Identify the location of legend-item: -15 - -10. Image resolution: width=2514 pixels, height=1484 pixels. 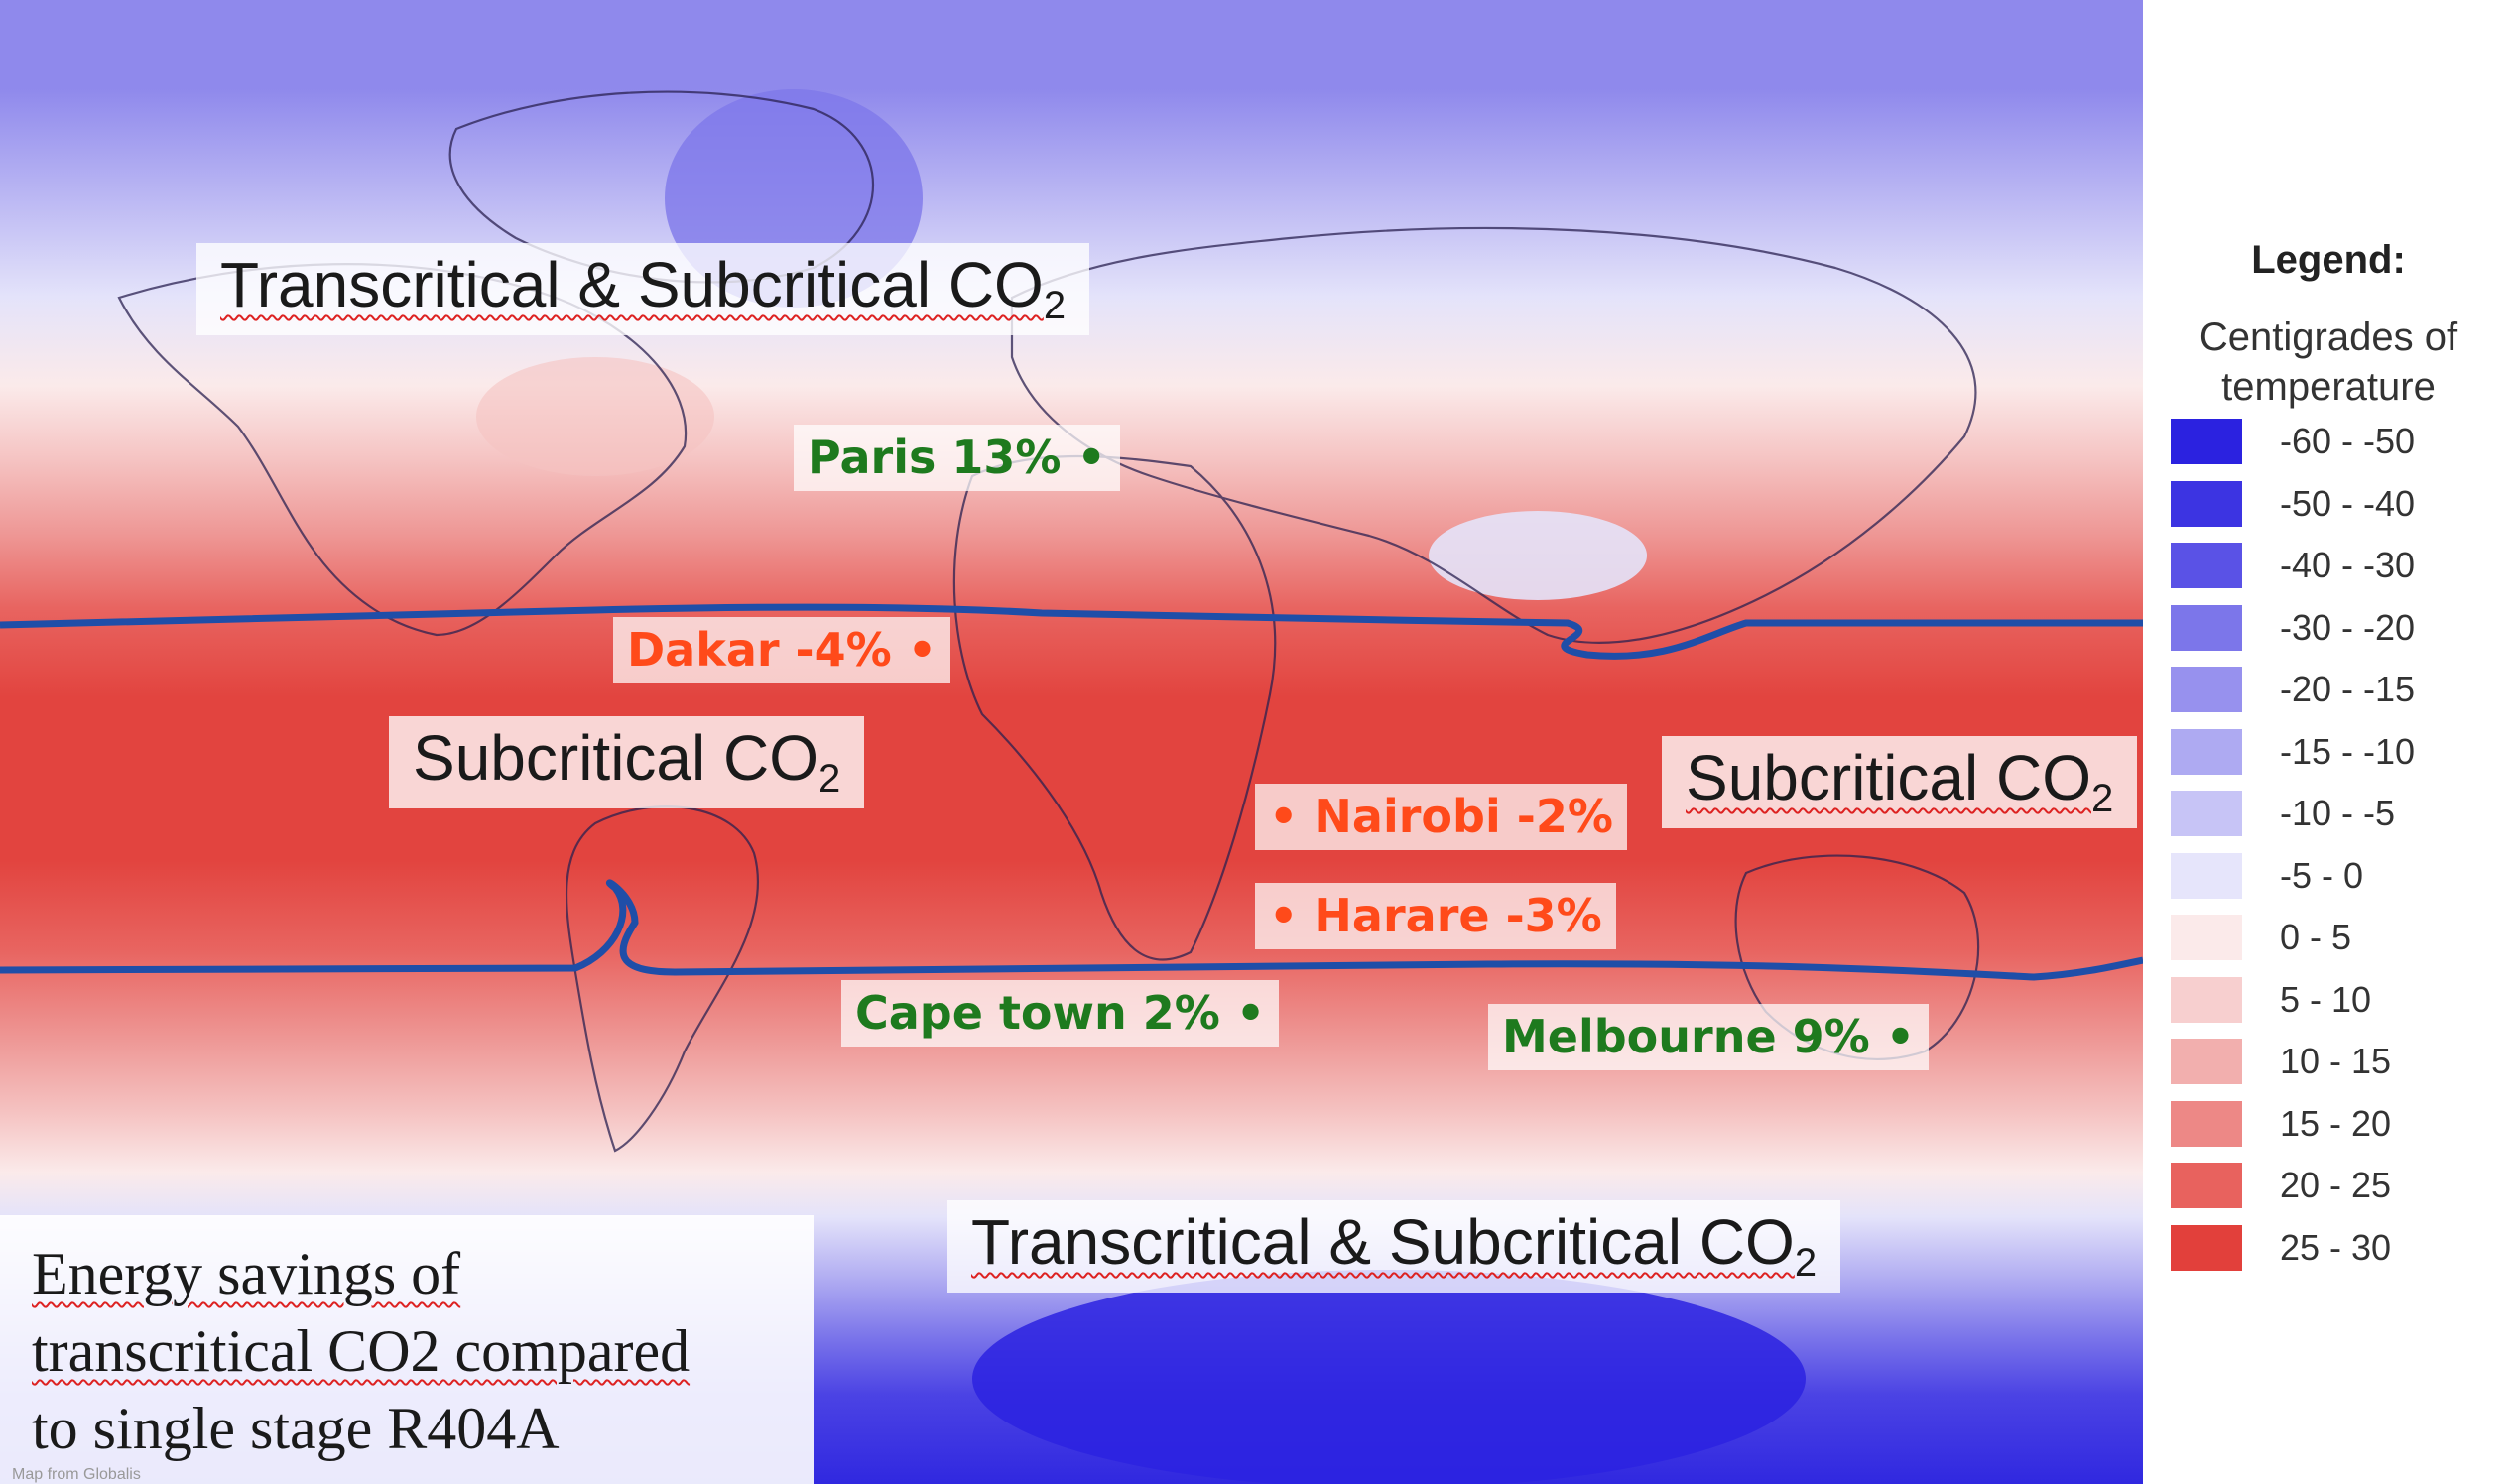
(2334, 752).